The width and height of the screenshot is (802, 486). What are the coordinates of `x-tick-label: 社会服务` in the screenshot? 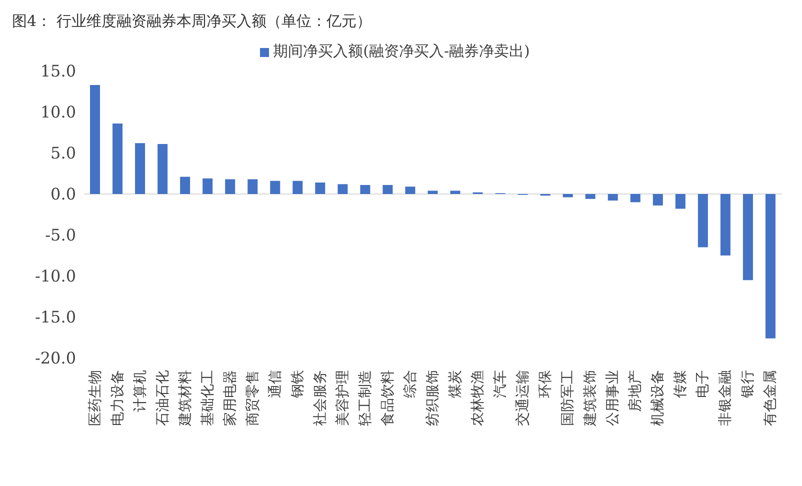 It's located at (320, 398).